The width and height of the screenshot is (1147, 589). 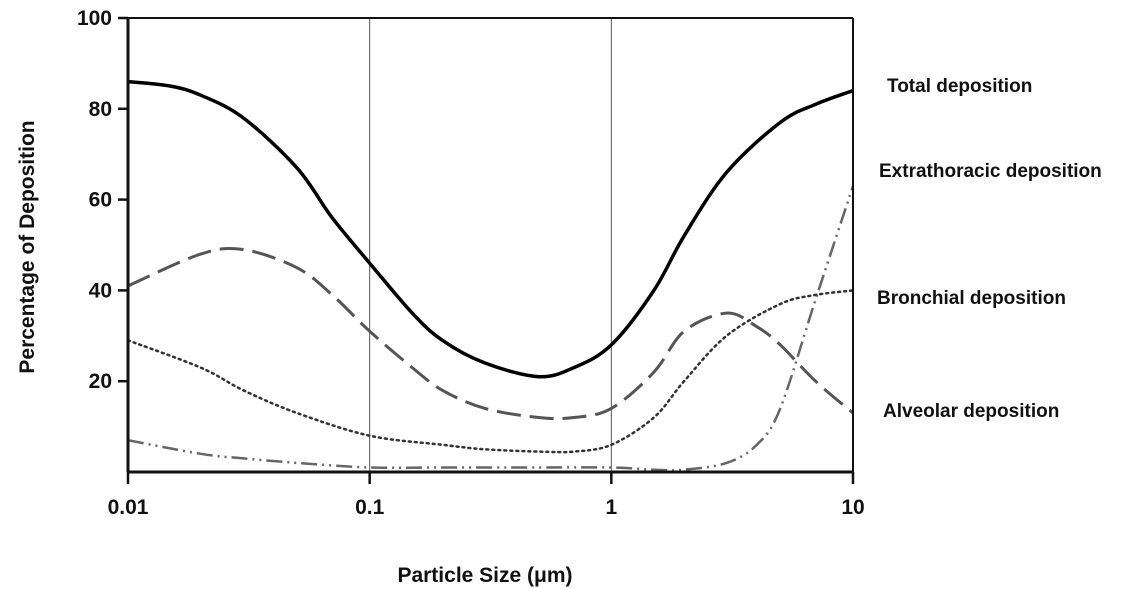 What do you see at coordinates (100, 109) in the screenshot?
I see `y-tick-label-80: 80` at bounding box center [100, 109].